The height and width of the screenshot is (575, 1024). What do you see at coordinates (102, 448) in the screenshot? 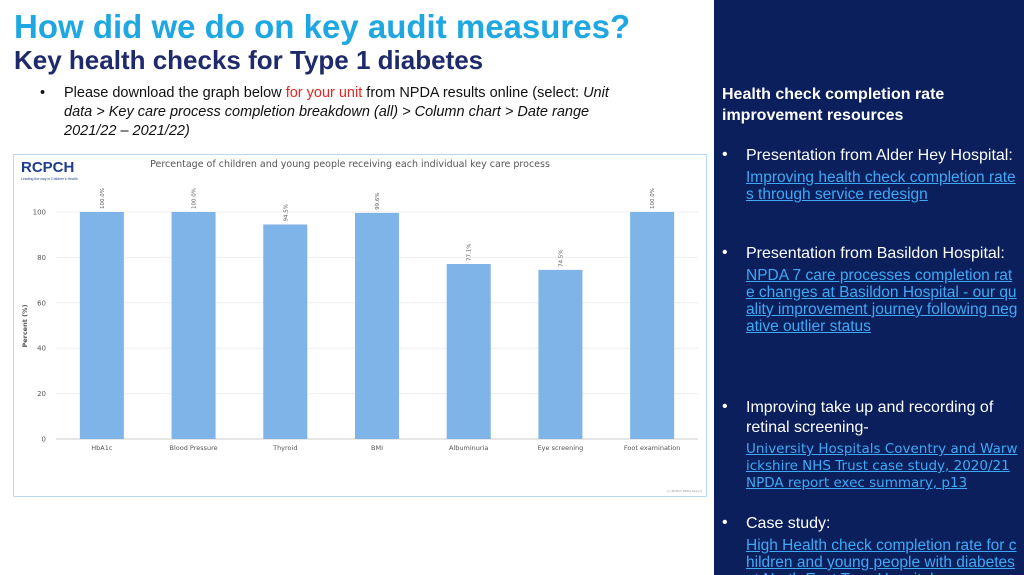
I see `x-tick-label: HbA1c` at bounding box center [102, 448].